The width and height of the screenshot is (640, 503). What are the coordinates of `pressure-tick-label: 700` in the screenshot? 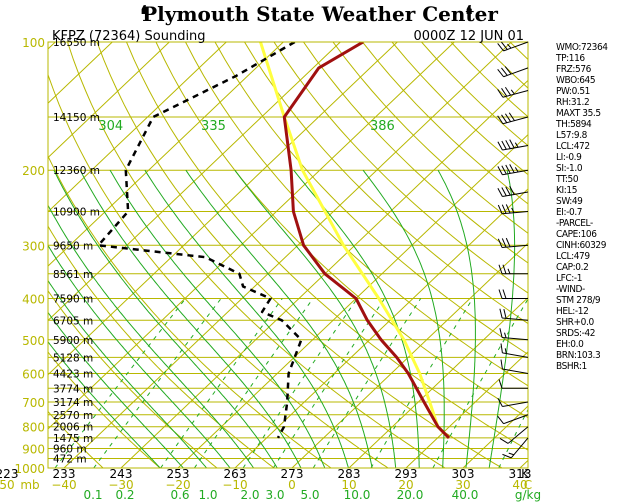 It's located at (33, 403).